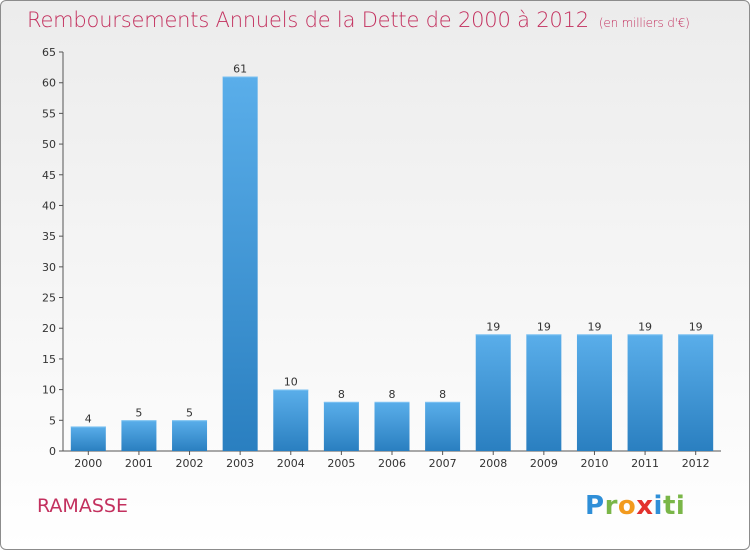 The width and height of the screenshot is (750, 550). What do you see at coordinates (240, 463) in the screenshot?
I see `x-tick-label: 2003` at bounding box center [240, 463].